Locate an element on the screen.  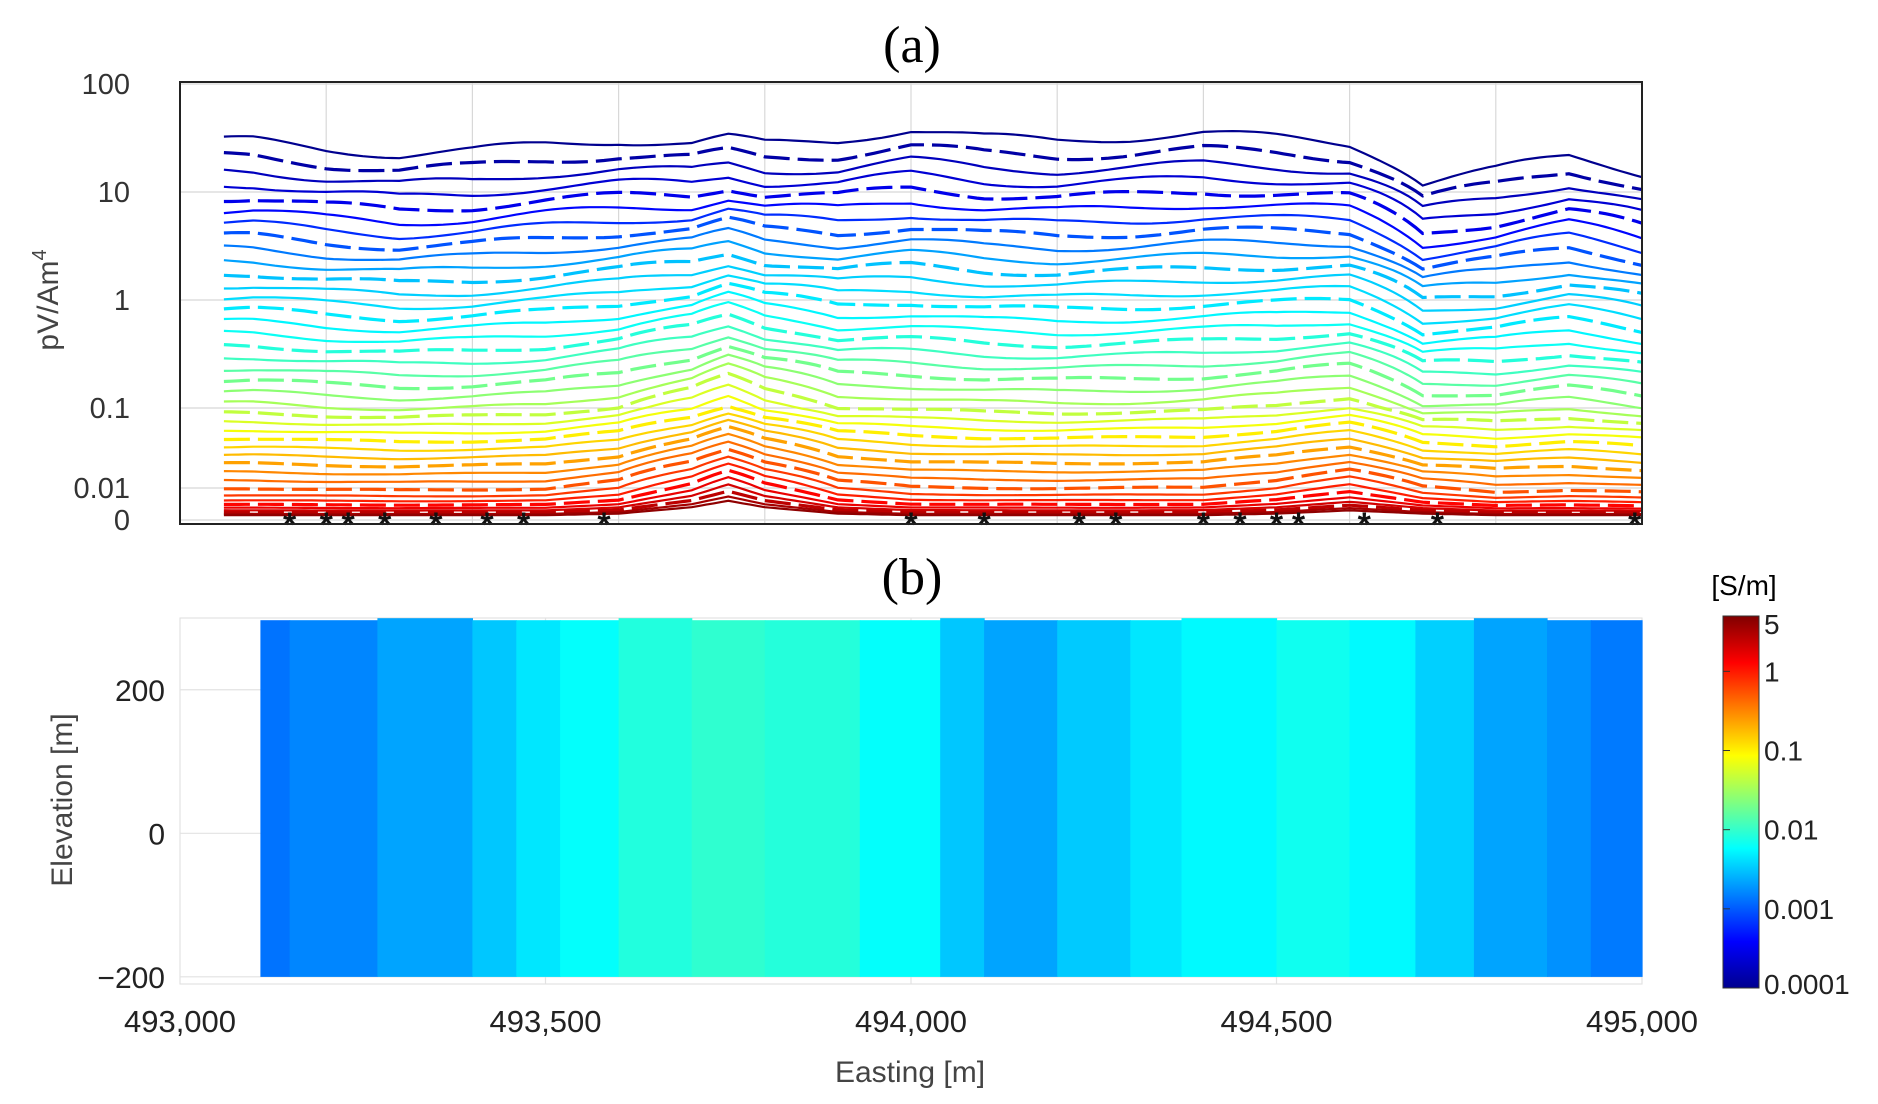
colorbar-tick-label: 5 is located at coordinates (1772, 624).